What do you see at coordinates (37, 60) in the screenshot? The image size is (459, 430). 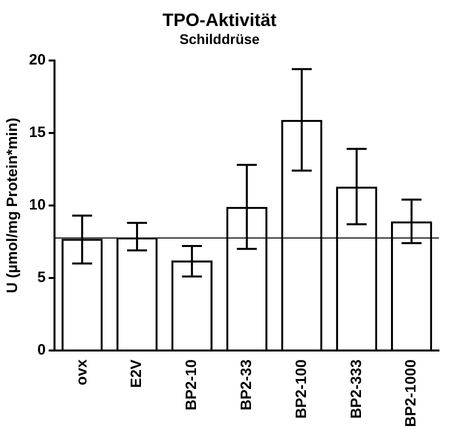 I see `y-tick-label: 20` at bounding box center [37, 60].